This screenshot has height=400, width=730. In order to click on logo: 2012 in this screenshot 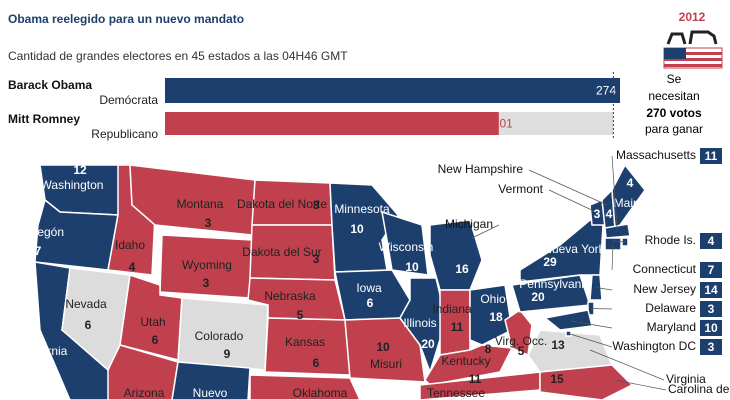, I will do `click(693, 39)`.